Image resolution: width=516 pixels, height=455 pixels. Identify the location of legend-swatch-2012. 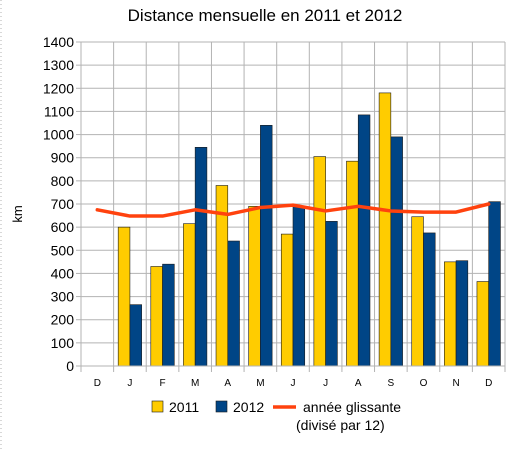
(221, 406).